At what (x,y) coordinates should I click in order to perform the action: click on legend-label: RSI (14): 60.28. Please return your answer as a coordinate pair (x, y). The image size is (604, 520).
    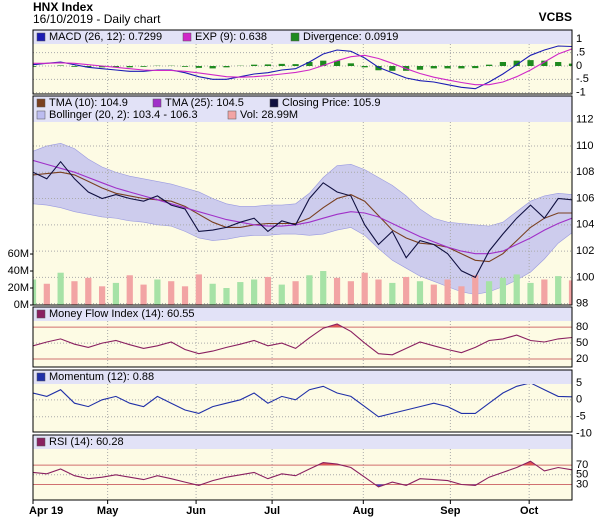
    Looking at the image, I should click on (86, 442).